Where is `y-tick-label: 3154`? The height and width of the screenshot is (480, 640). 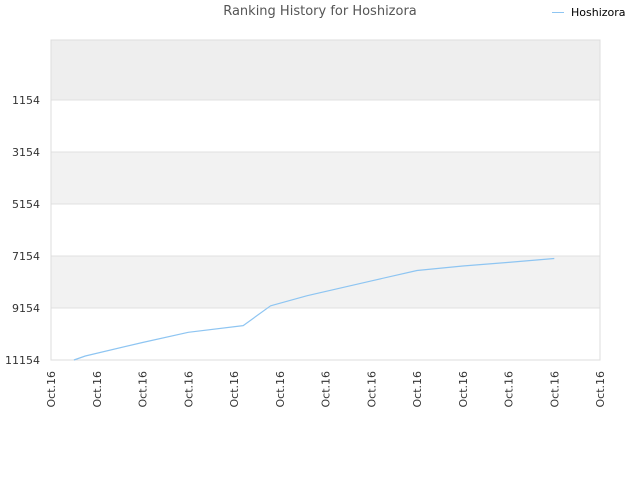
y-tick-label: 3154 is located at coordinates (26, 152).